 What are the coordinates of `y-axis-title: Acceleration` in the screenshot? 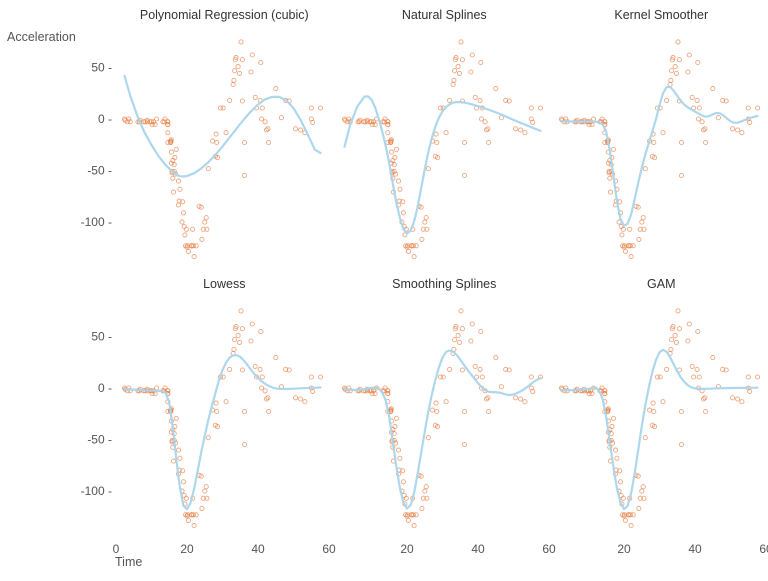 It's located at (41, 37).